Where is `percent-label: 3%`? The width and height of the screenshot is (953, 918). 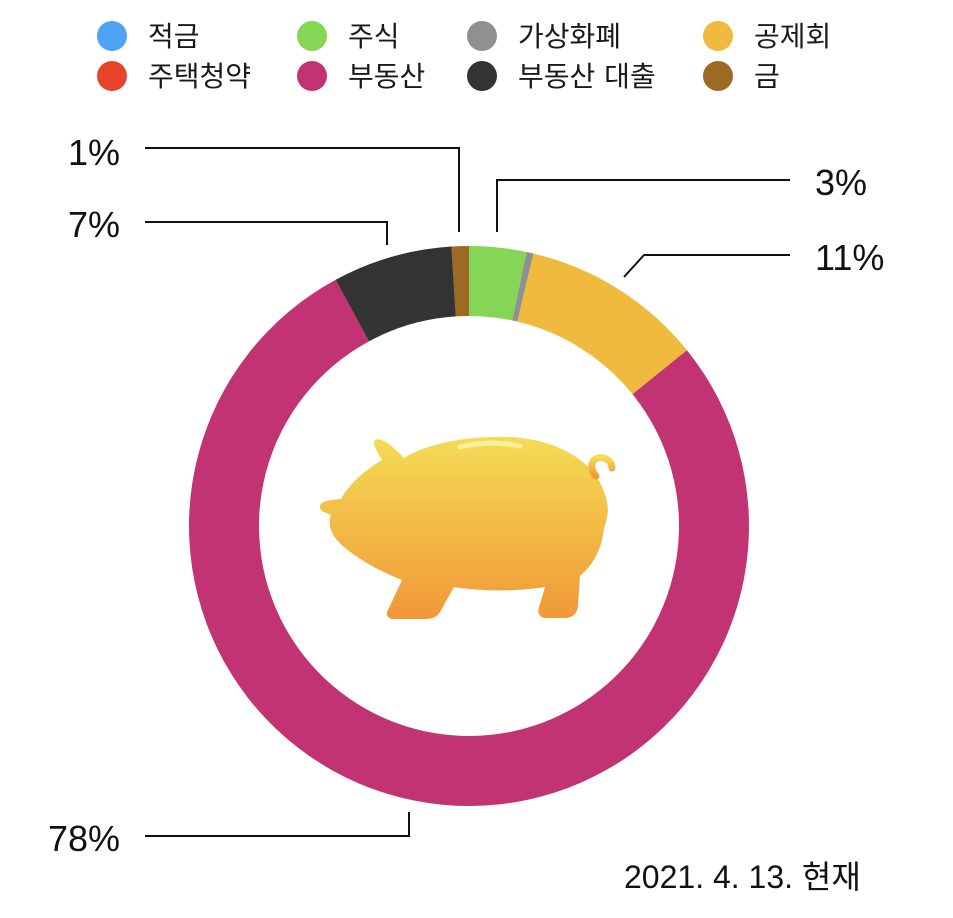
percent-label: 3% is located at coordinates (841, 182).